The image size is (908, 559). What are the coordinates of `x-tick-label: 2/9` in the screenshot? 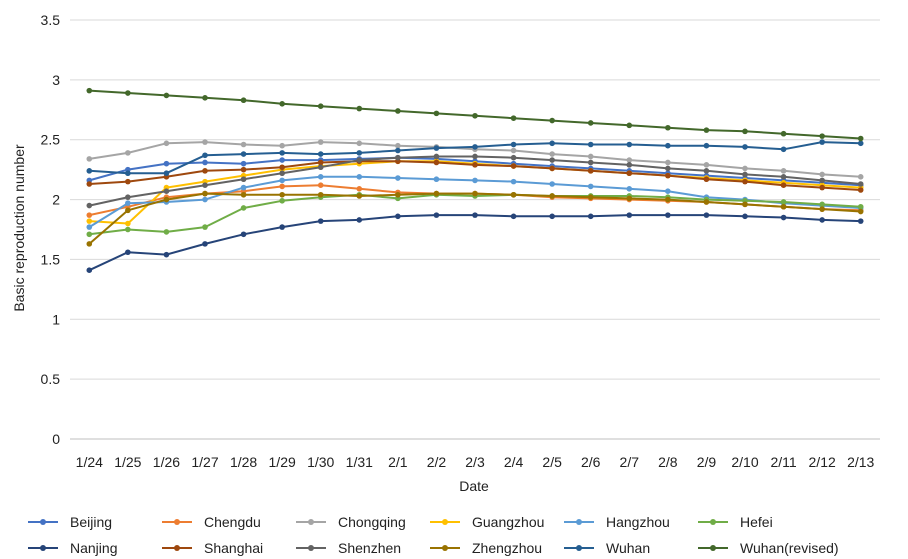 It's located at (707, 462).